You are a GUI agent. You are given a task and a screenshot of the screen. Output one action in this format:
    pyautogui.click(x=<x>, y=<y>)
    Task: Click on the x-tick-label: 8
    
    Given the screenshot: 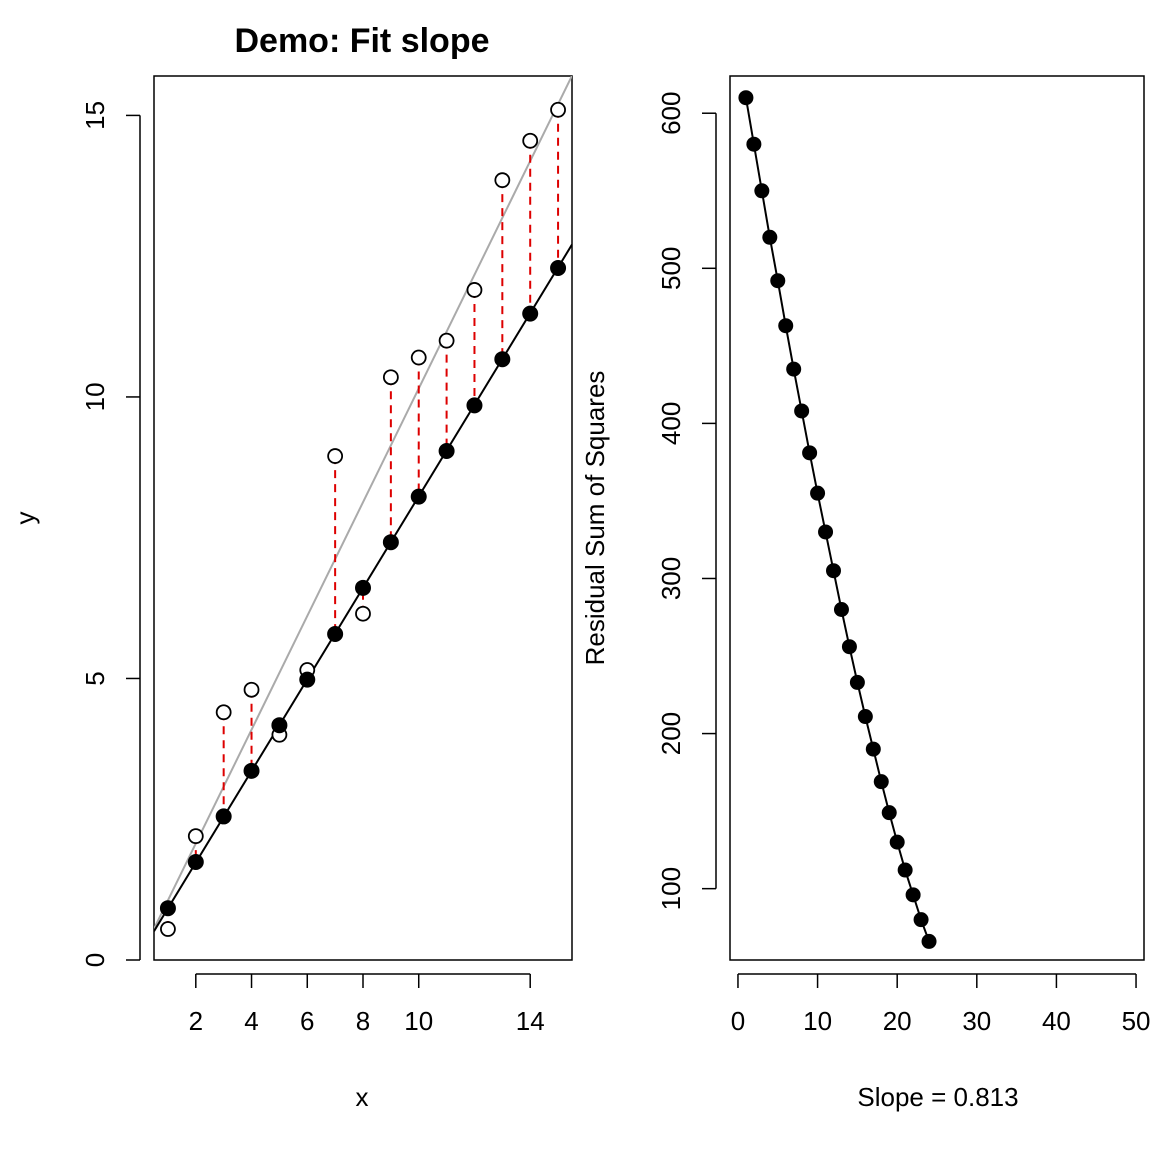 What is the action you would take?
    pyautogui.click(x=363, y=1021)
    